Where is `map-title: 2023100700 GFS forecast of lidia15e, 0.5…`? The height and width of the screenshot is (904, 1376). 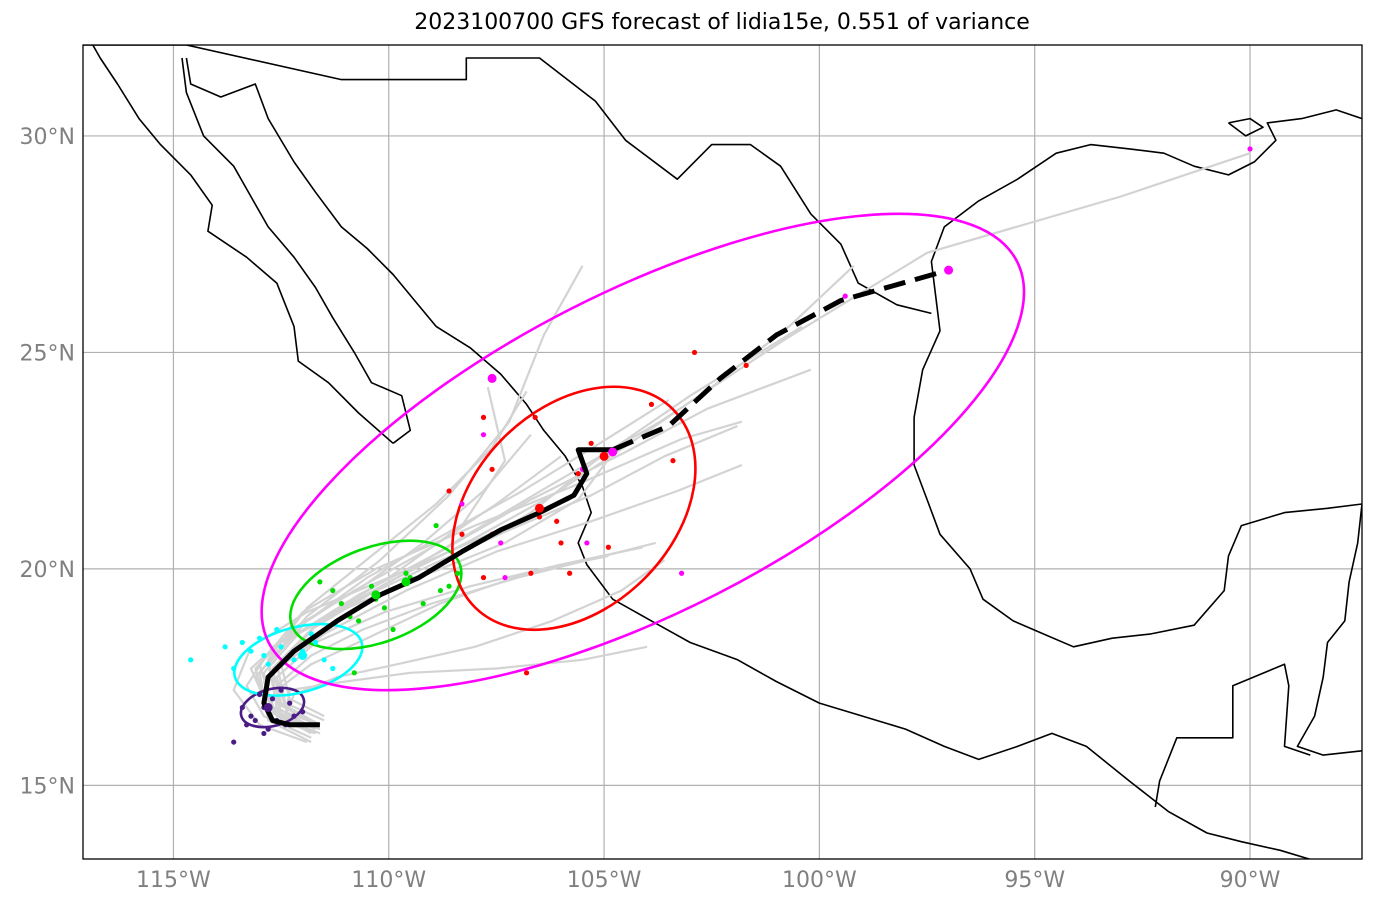 map-title: 2023100700 GFS forecast of lidia15e, 0.5… is located at coordinates (722, 22).